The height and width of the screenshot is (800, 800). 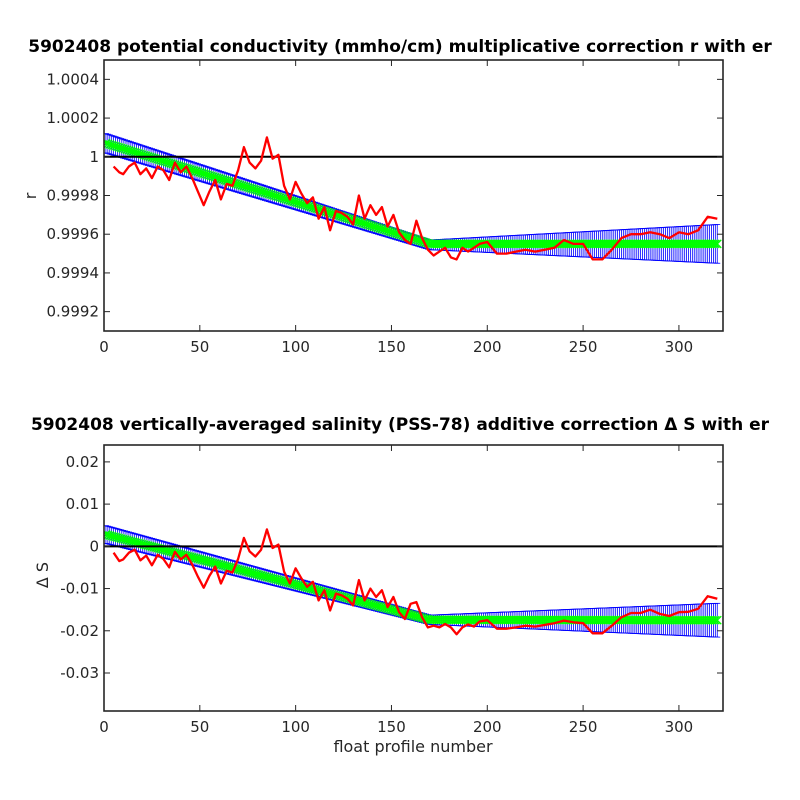 I want to click on y-tick-label: 1.0004, so click(x=73, y=79).